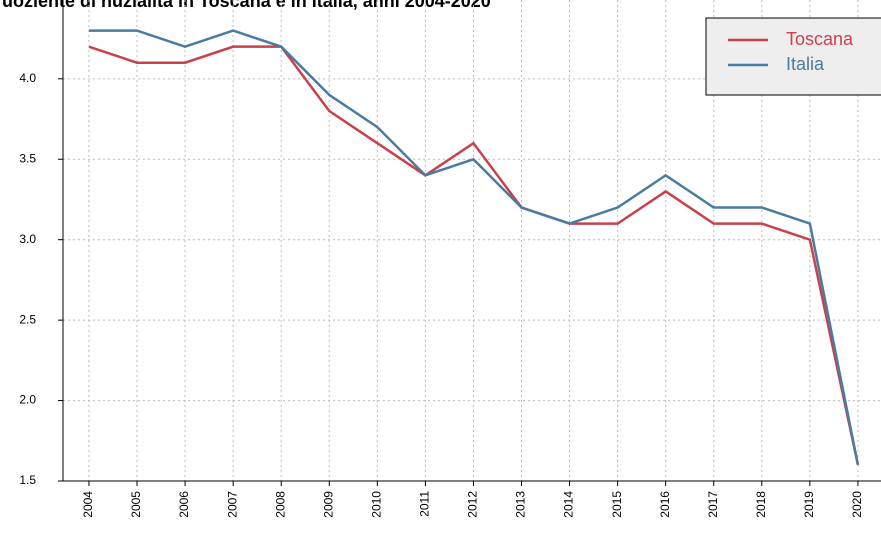 The image size is (881, 538). What do you see at coordinates (805, 64) in the screenshot?
I see `legend-label: Italia` at bounding box center [805, 64].